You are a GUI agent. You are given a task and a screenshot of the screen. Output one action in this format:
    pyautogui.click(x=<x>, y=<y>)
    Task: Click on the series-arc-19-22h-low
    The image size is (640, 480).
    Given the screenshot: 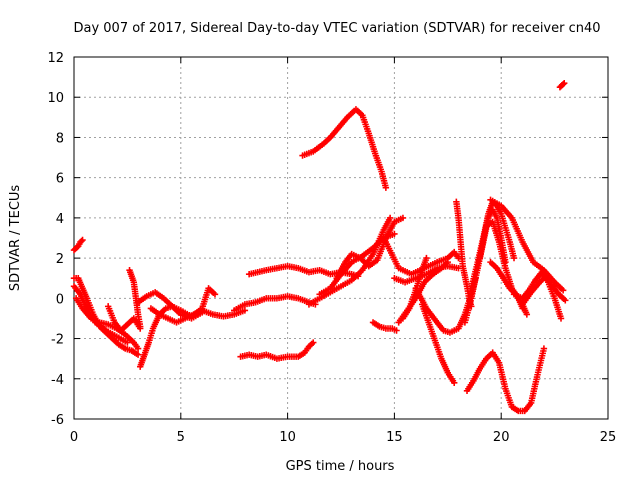 What is the action you would take?
    pyautogui.click(x=505, y=380)
    